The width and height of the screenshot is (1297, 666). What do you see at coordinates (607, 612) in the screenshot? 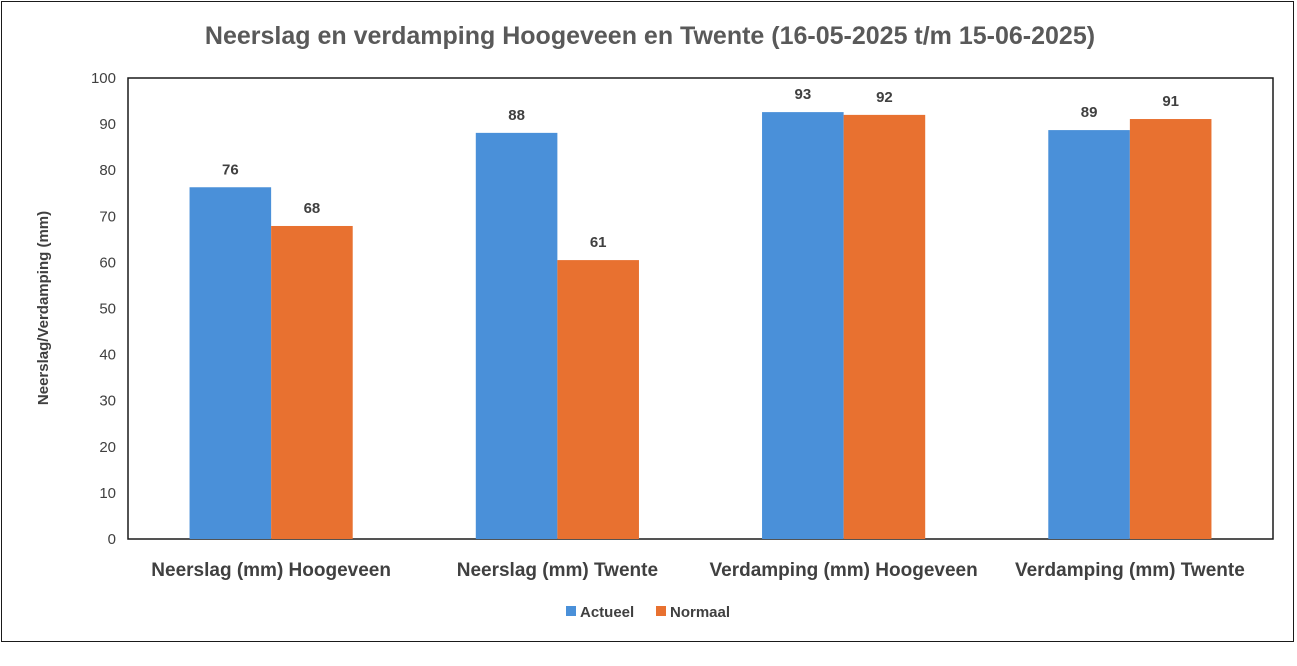
I see `legend-label-actueel: Actueel` at bounding box center [607, 612].